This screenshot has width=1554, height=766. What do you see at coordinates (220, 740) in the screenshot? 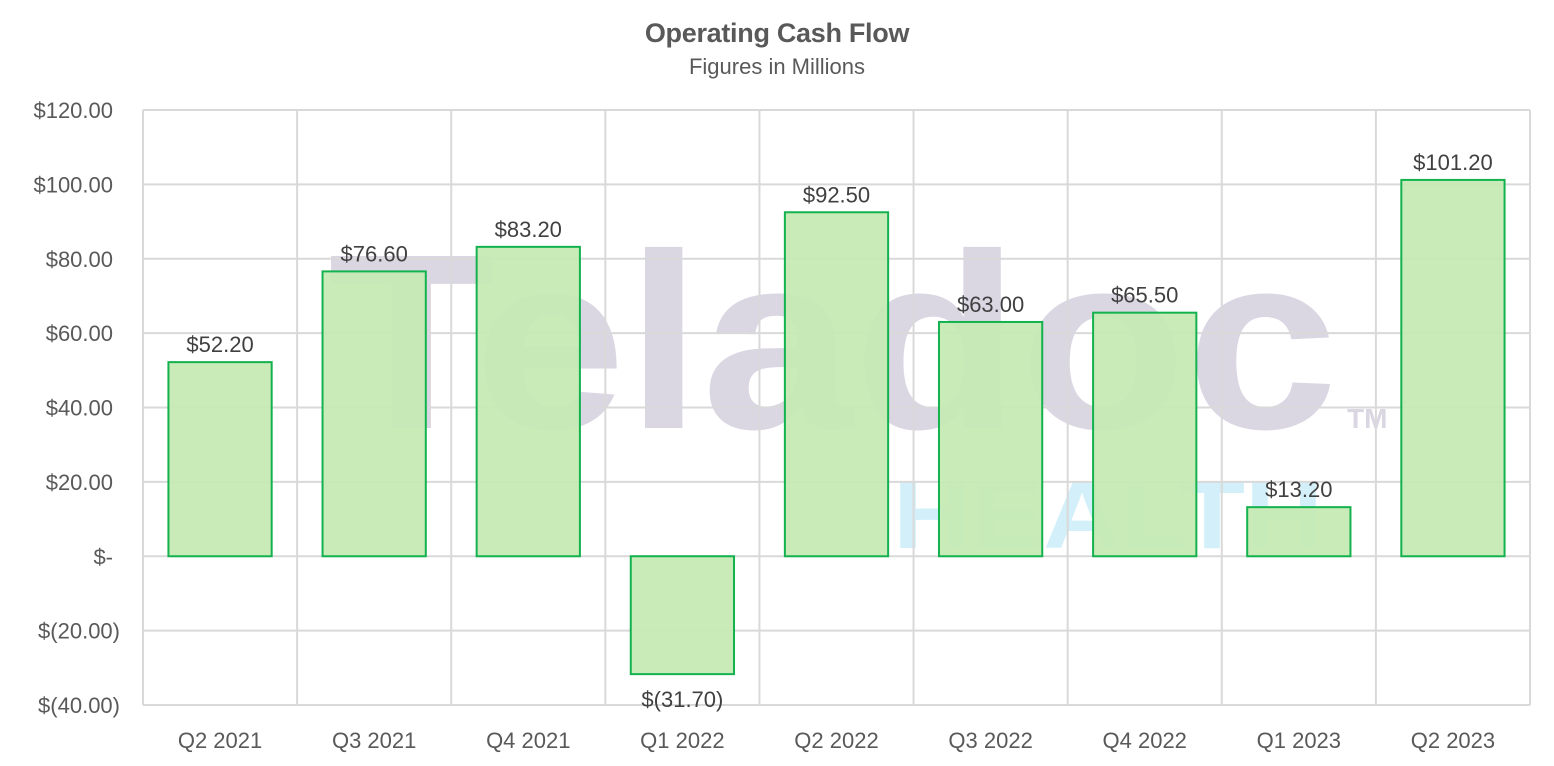
I see `x-tick-label: Q2 2021` at bounding box center [220, 740].